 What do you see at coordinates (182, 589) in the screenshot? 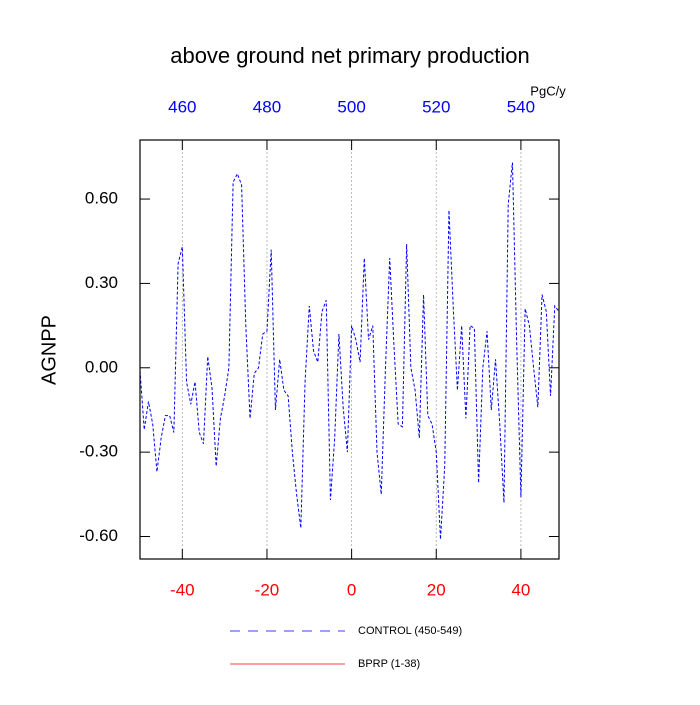
I see `x-tick-label: -40` at bounding box center [182, 589].